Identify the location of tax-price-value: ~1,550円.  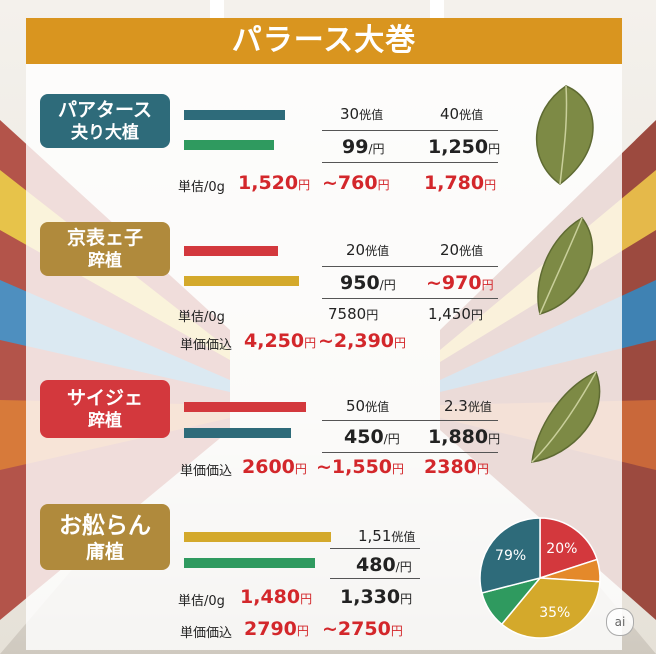
(360, 467).